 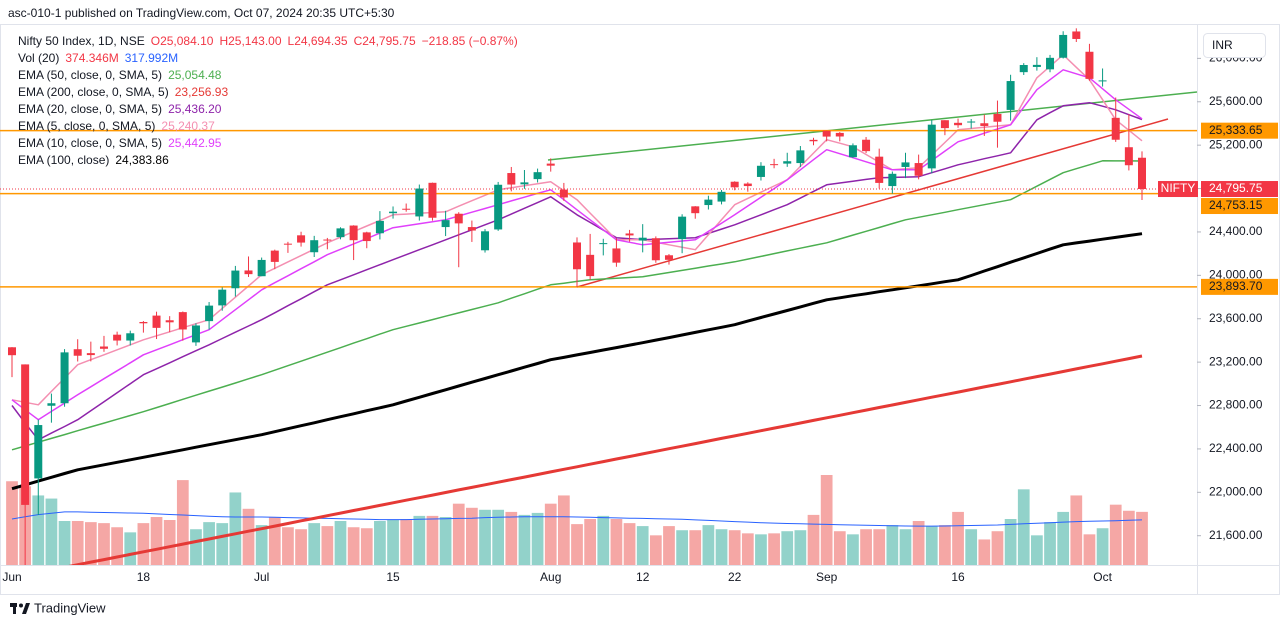 What do you see at coordinates (38, 58) in the screenshot?
I see `indicator-name: Vol (20)` at bounding box center [38, 58].